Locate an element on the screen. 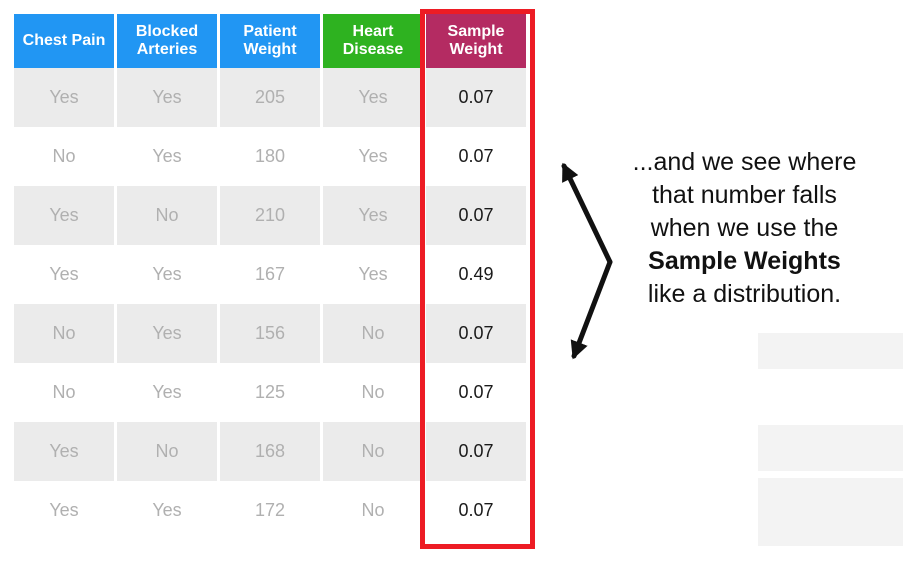 This screenshot has height=562, width=903. table-row: No Yes 180 Yes 0.07 is located at coordinates (270, 156).